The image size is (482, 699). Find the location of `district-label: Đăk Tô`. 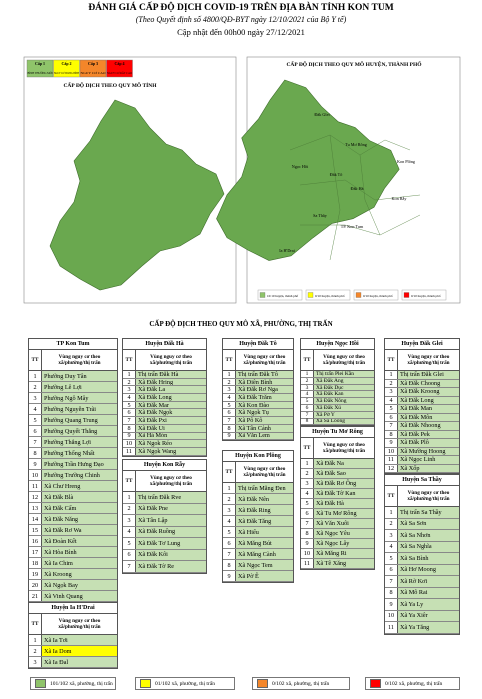

district-label: Đăk Tô is located at coordinates (336, 174).